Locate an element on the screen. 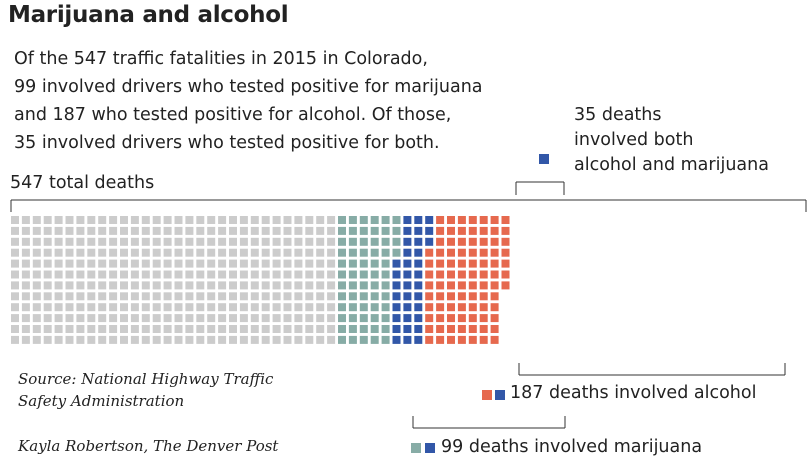 This screenshot has height=467, width=810. credit-line: Kayla Robertson, The Denver Post is located at coordinates (148, 446).